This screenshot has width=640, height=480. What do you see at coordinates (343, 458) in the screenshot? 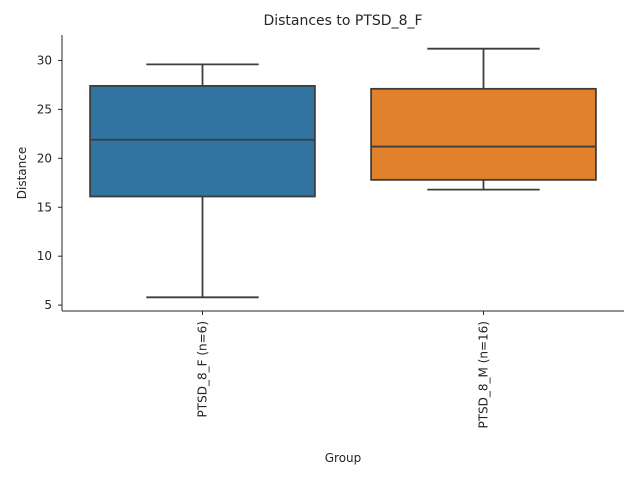
I see `x-axis-label: Group` at bounding box center [343, 458].